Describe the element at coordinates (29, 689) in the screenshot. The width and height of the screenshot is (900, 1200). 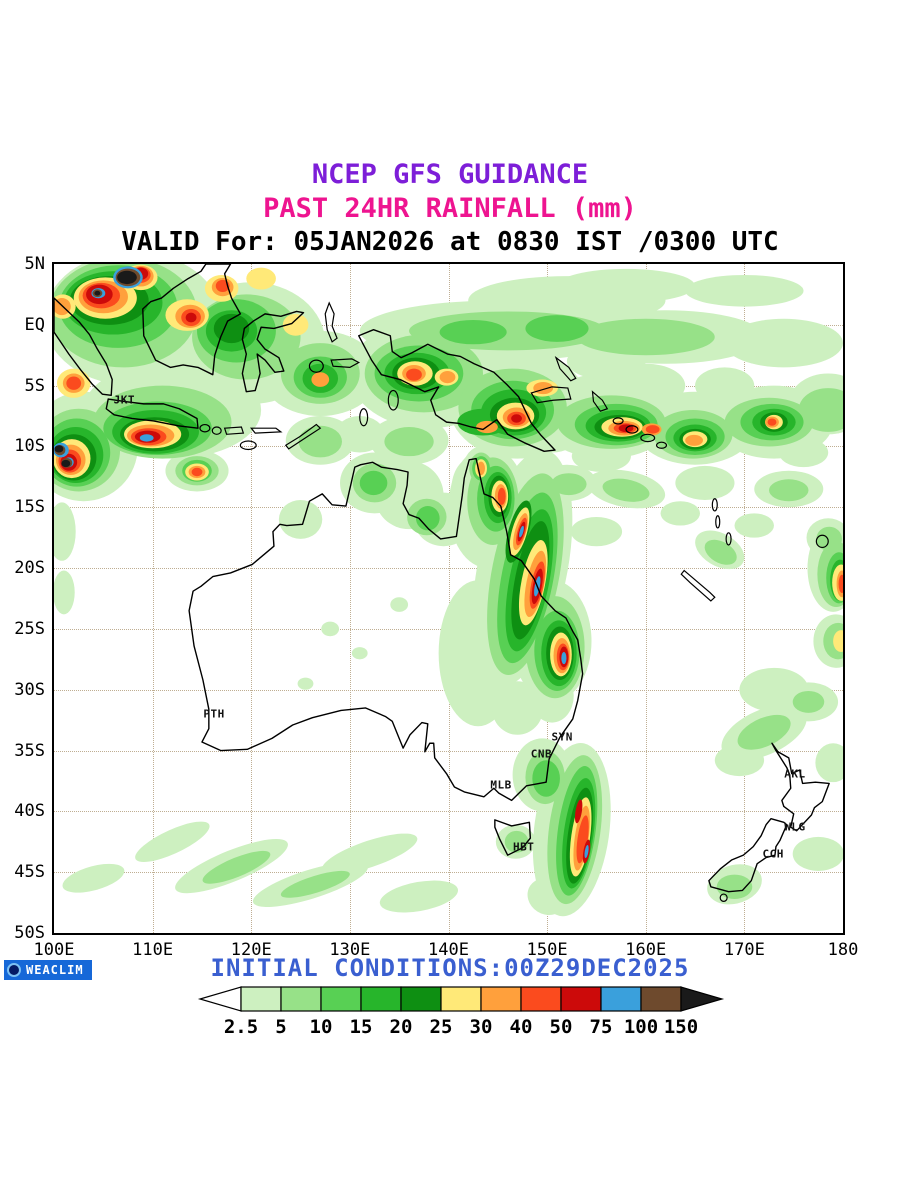
I see `lat-label-30S: 30S` at that location.